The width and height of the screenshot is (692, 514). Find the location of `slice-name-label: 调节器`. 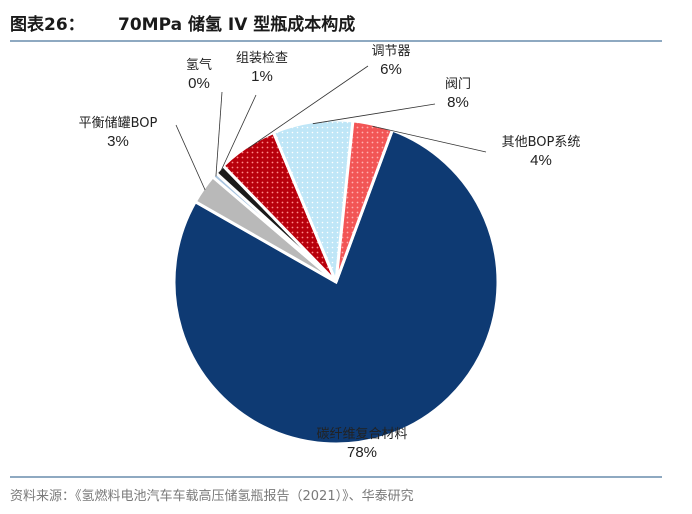

slice-name-label: 调节器 is located at coordinates (390, 51).